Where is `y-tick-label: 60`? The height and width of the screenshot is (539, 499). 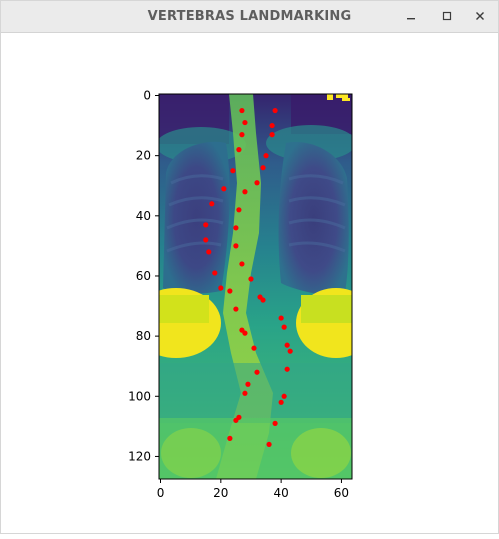 y-tick-label: 60 is located at coordinates (143, 276).